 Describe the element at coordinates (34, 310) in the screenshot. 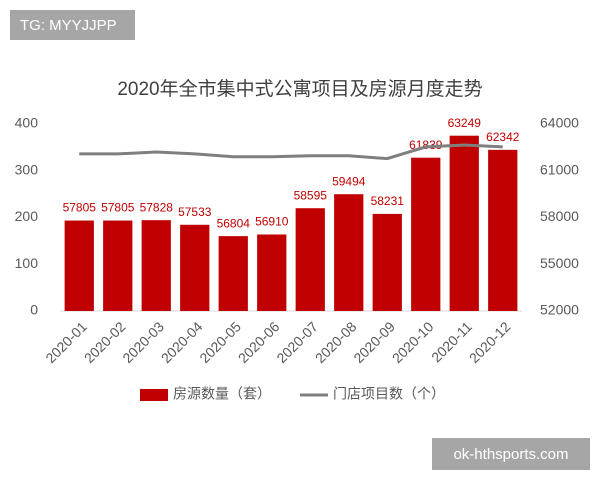

I see `y-tick-label: 0` at that location.